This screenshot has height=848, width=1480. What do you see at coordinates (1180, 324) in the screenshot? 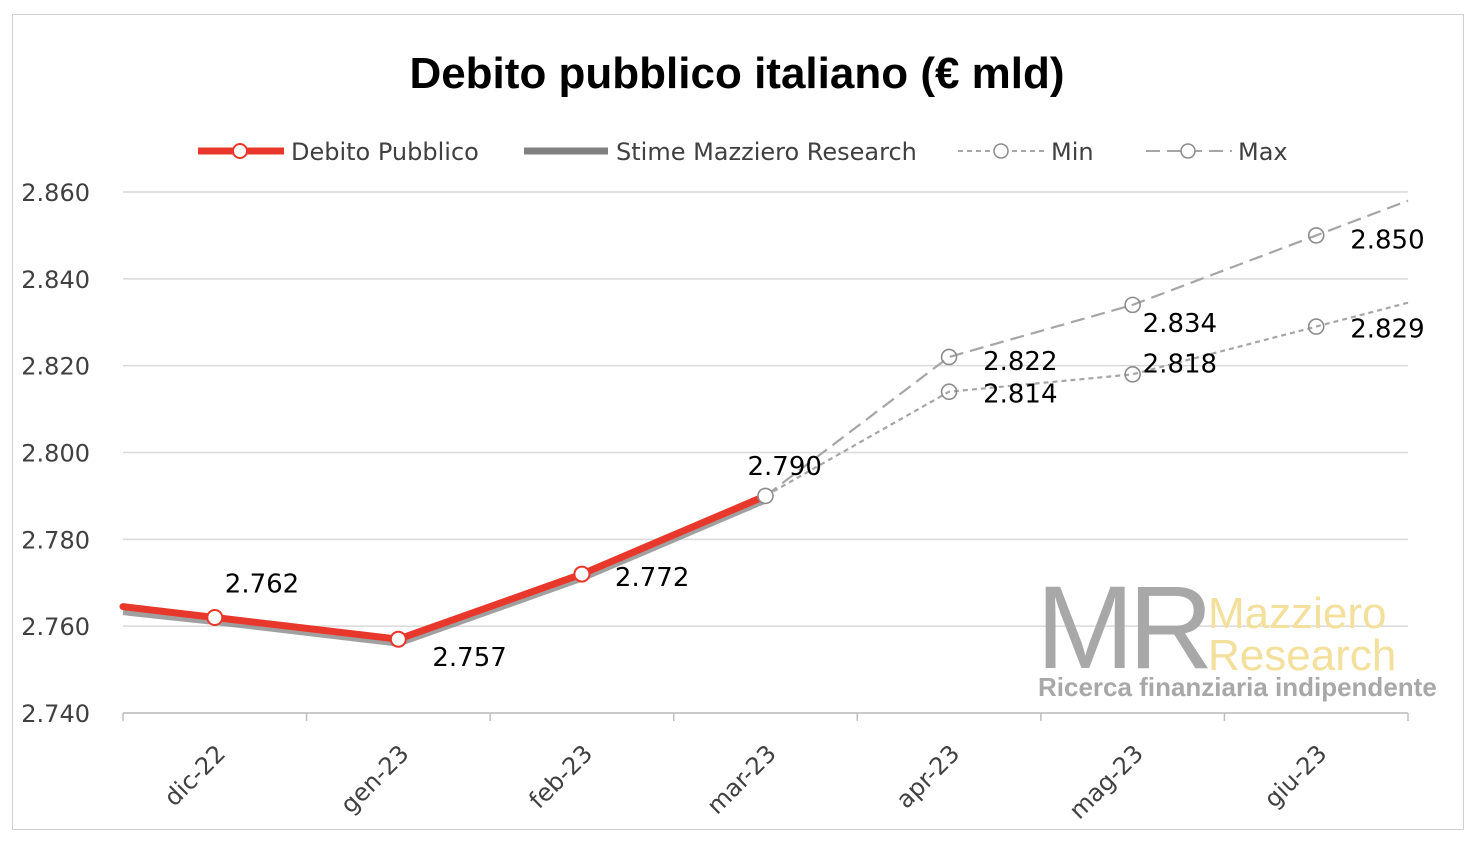
I see `data-label: 2.834` at bounding box center [1180, 324].